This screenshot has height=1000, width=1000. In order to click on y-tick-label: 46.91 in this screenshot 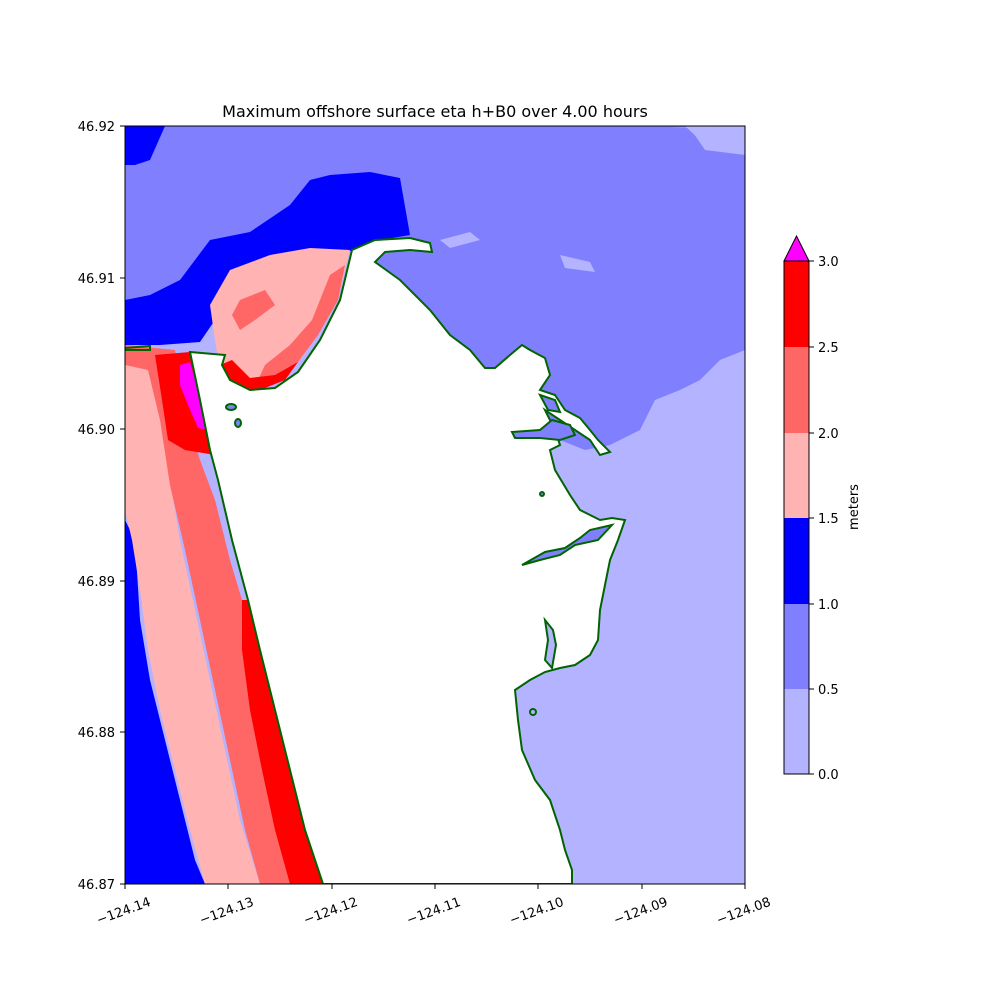, I will do `click(96, 279)`.